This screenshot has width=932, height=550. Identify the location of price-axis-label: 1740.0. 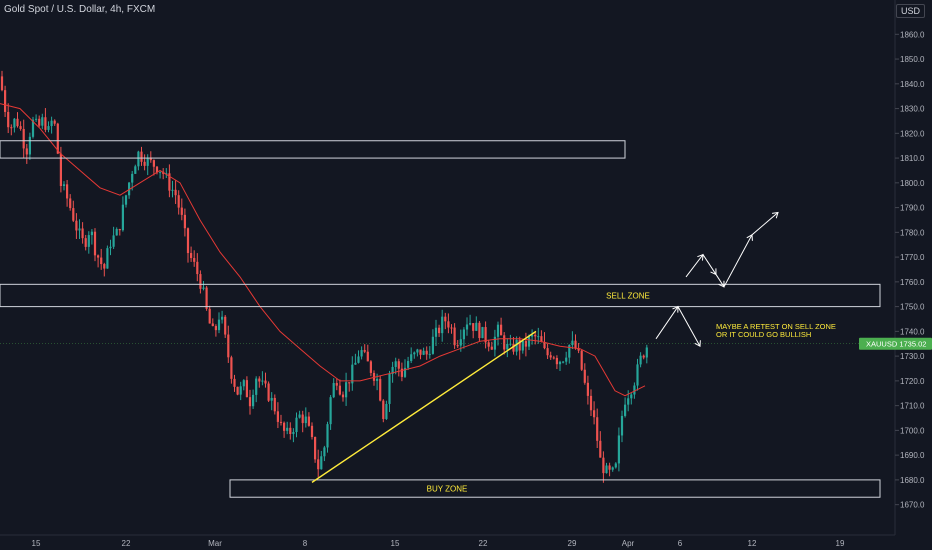
(912, 331).